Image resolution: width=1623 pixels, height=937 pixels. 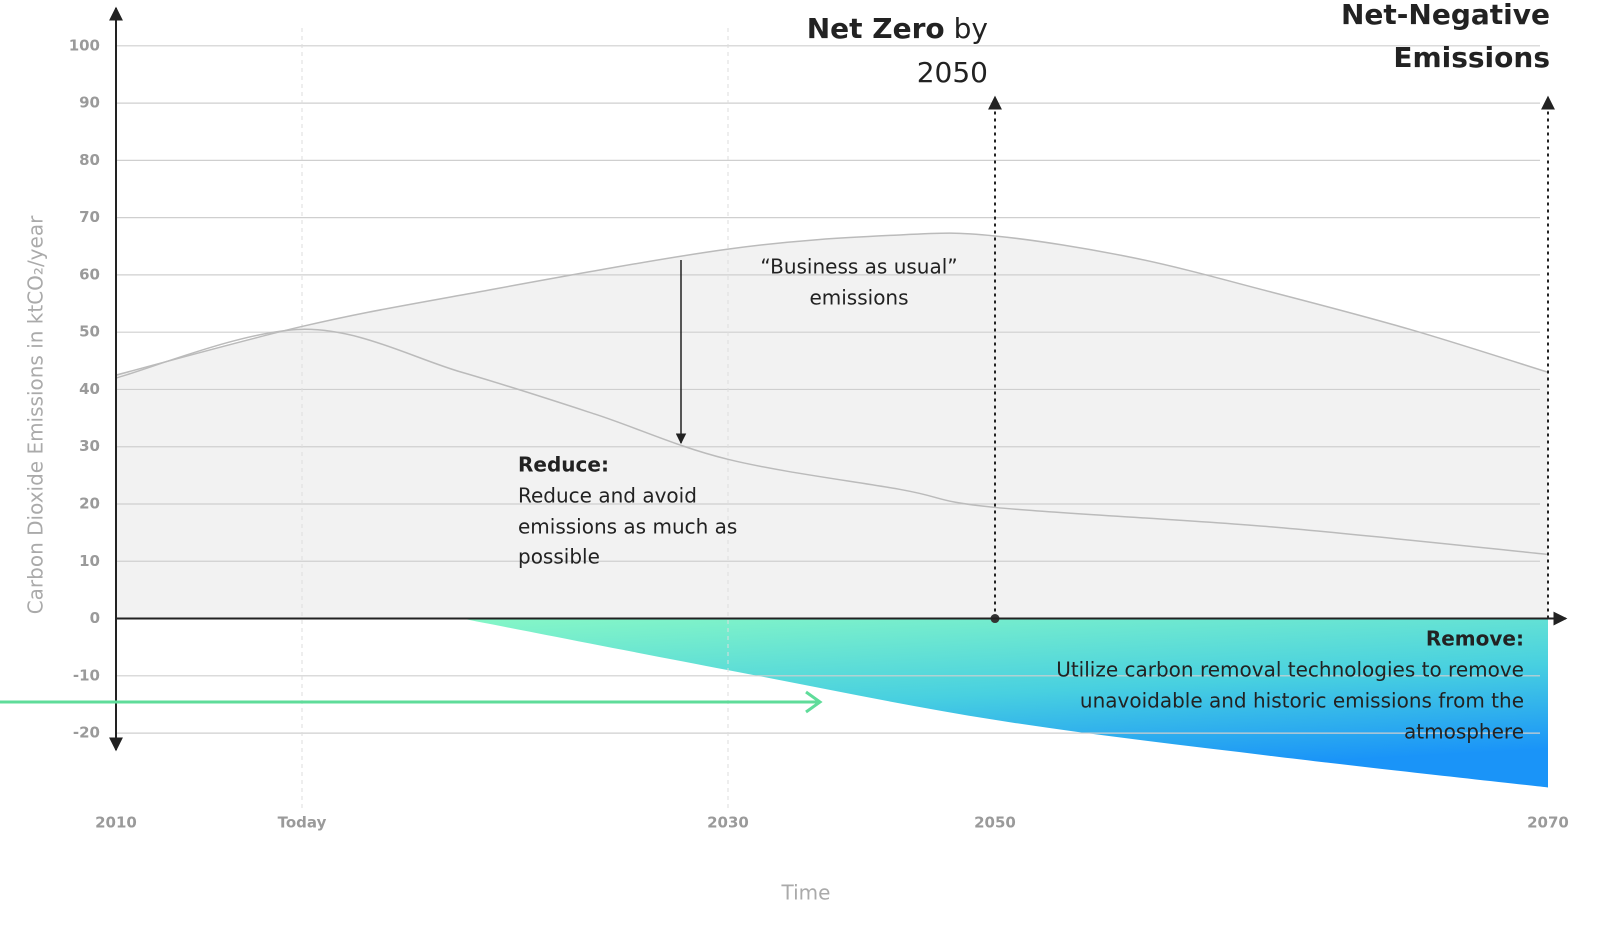 I want to click on y-tick-label: 30, so click(x=89, y=446).